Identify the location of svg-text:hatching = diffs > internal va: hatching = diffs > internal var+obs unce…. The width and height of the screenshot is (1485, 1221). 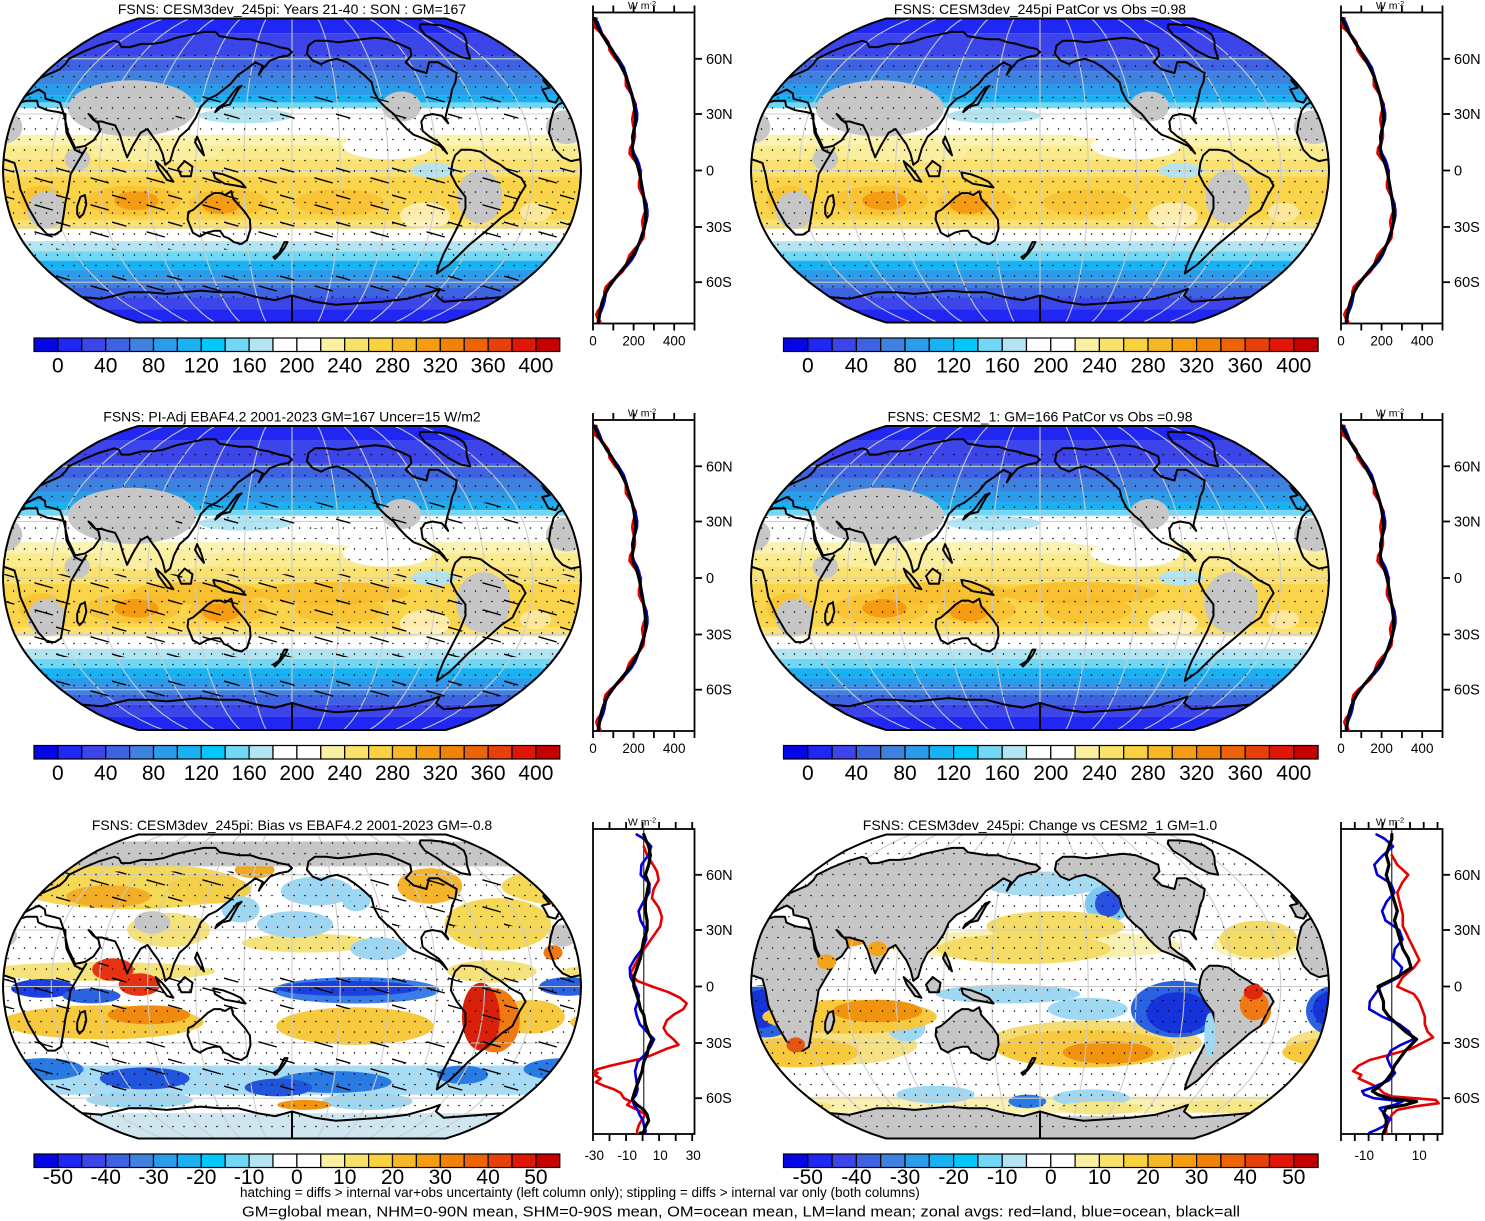
(580, 1192).